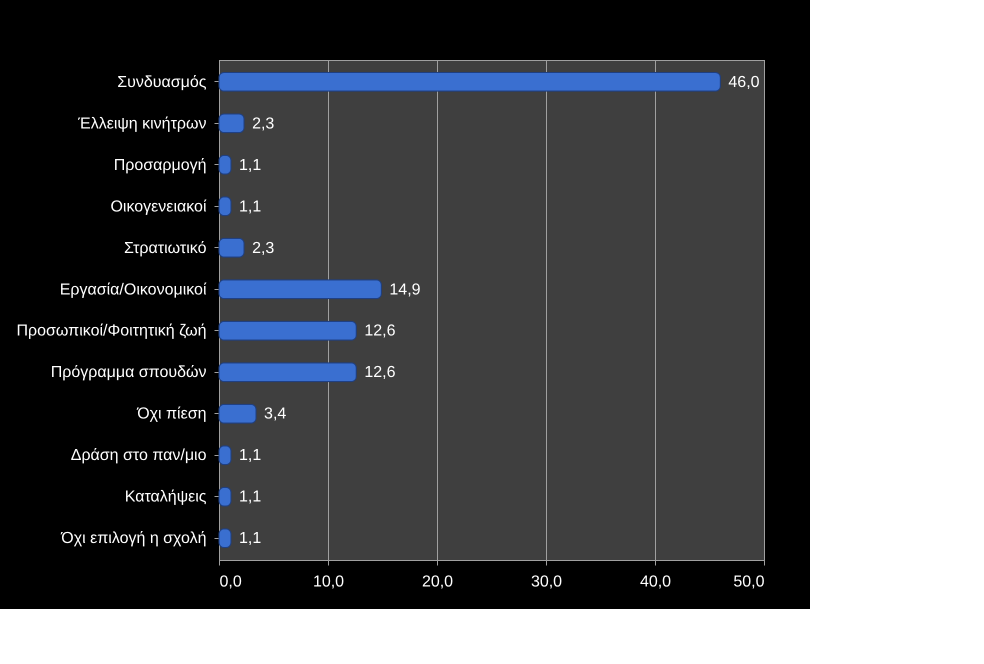 The image size is (984, 664). Describe the element at coordinates (328, 582) in the screenshot. I see `x-tick-label: 10,0` at that location.